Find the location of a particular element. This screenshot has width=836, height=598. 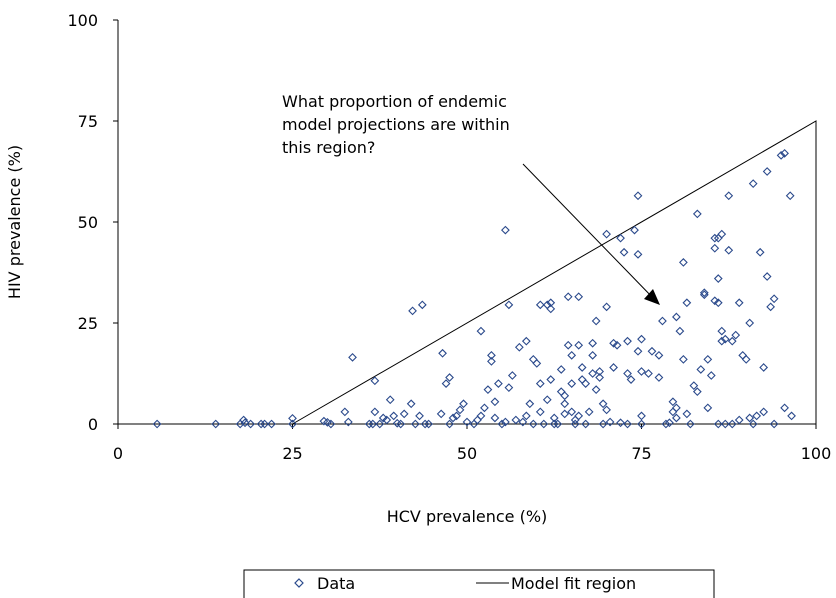

x-axis-title: HCV prevalence (%) is located at coordinates (467, 516).